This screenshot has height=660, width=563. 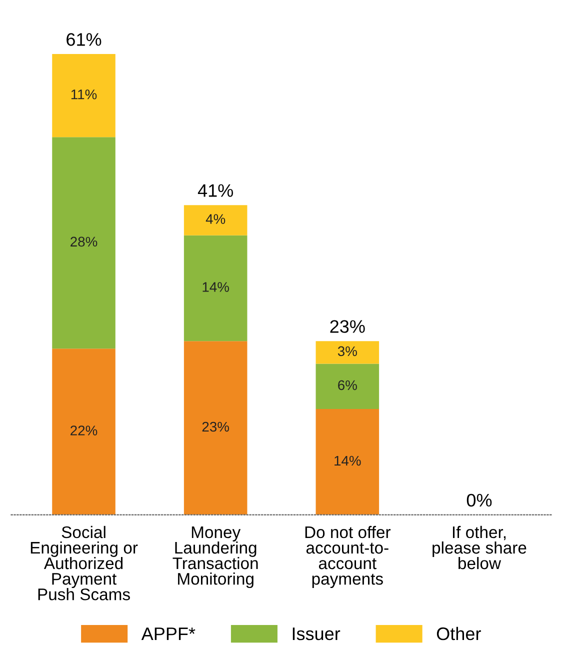 I want to click on data-label: 4%, so click(x=216, y=219).